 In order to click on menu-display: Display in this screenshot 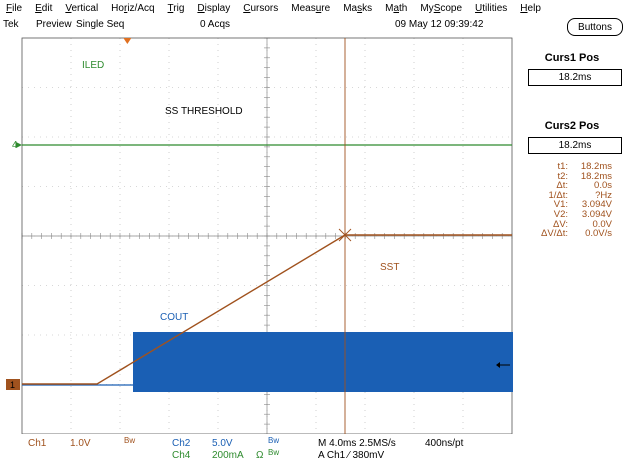, I will do `click(214, 8)`.